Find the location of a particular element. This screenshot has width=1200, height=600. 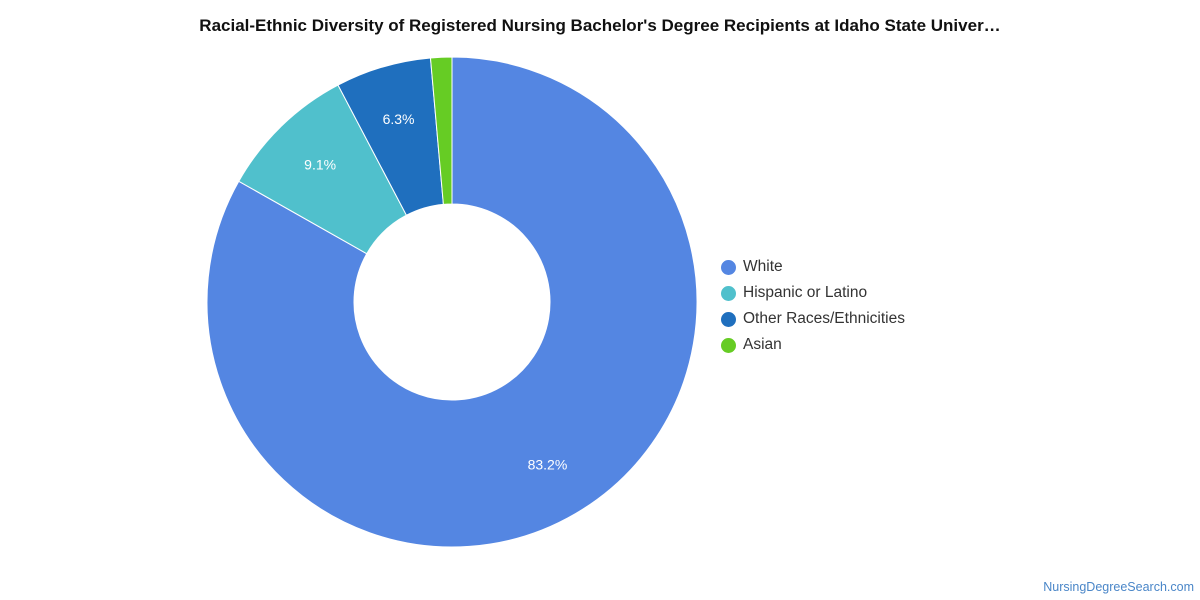

slice-label-other-races: 6.3% is located at coordinates (399, 119).